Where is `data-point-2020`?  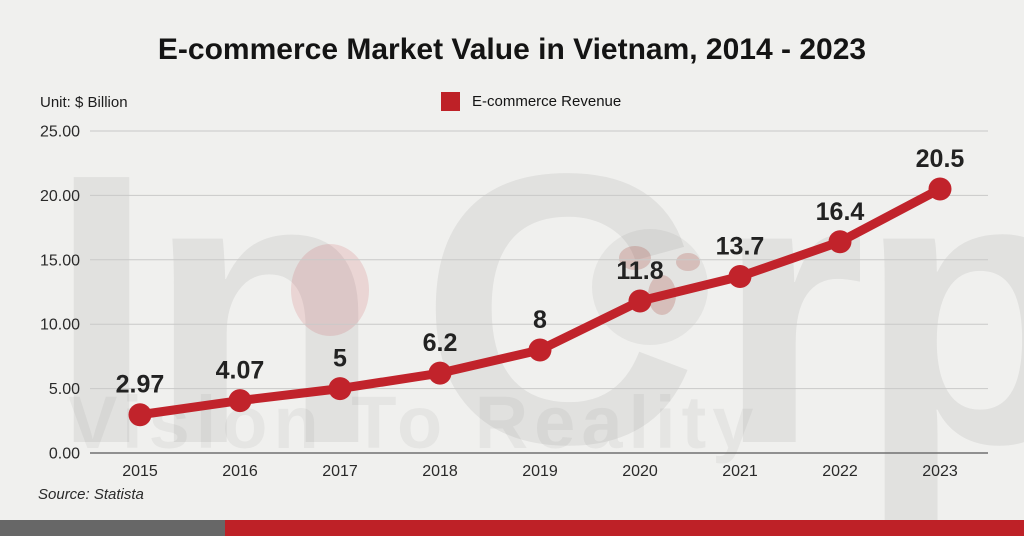 data-point-2020 is located at coordinates (640, 301).